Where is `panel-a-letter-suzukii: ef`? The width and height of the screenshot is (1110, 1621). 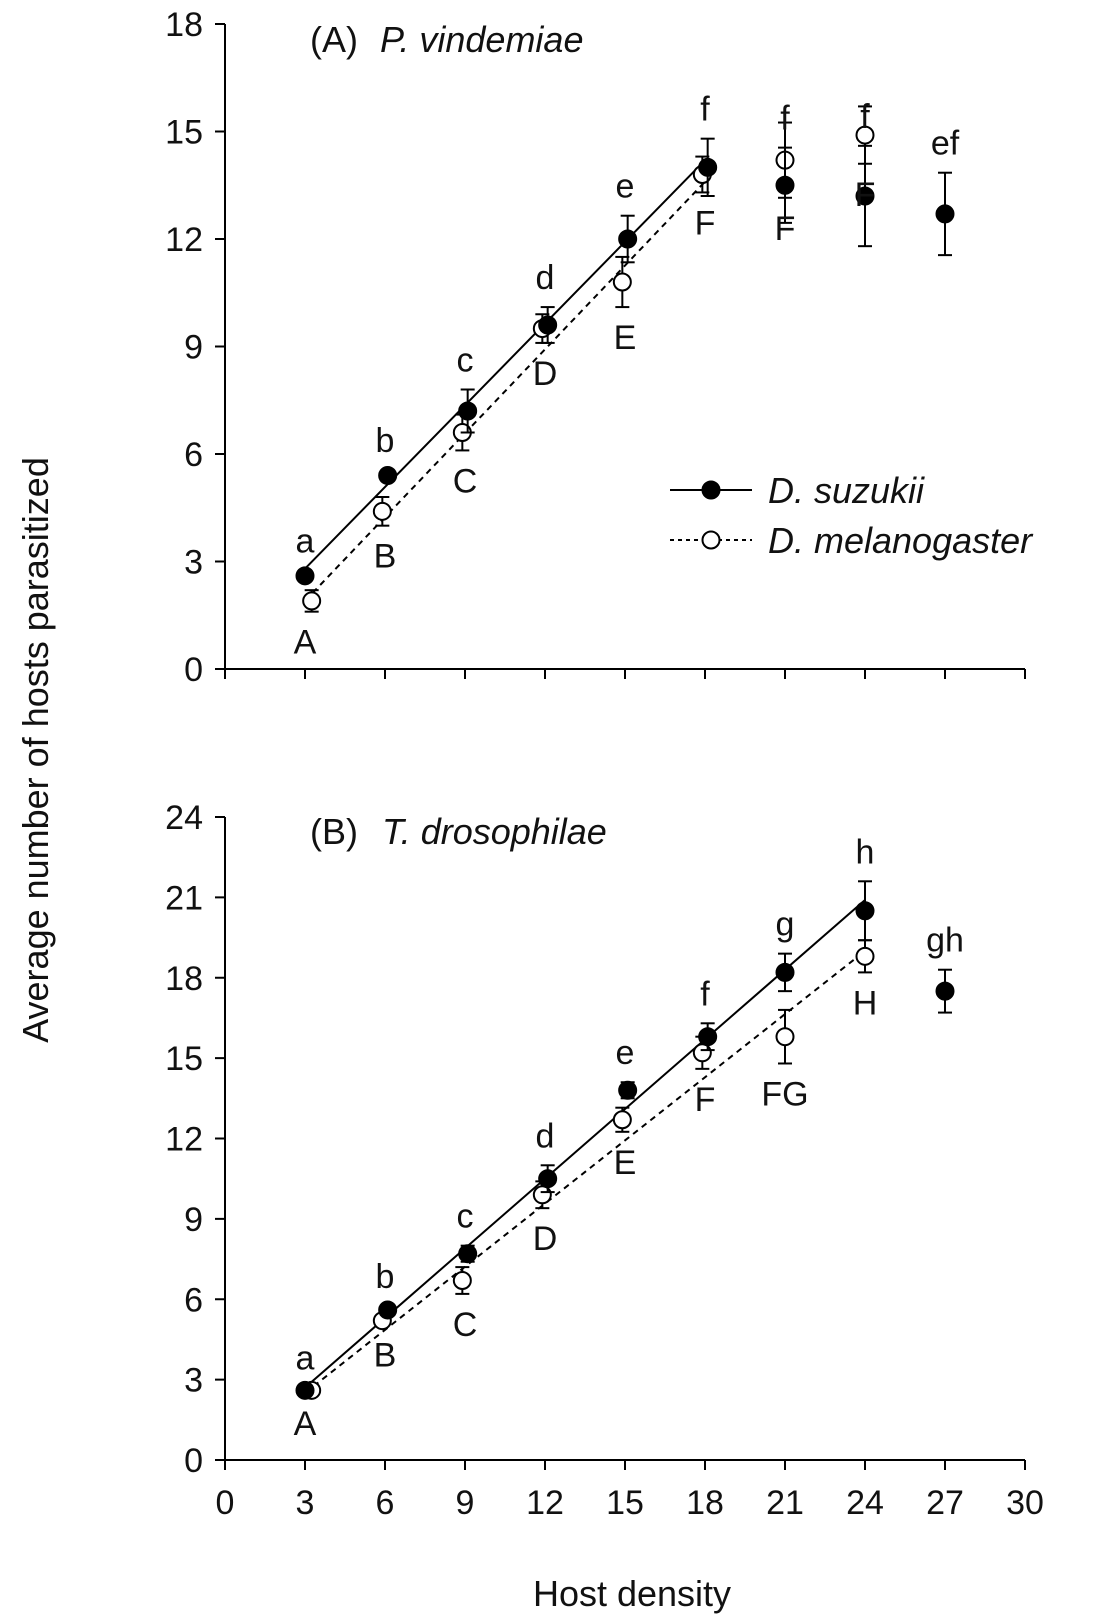 panel-a-letter-suzukii: ef is located at coordinates (945, 144).